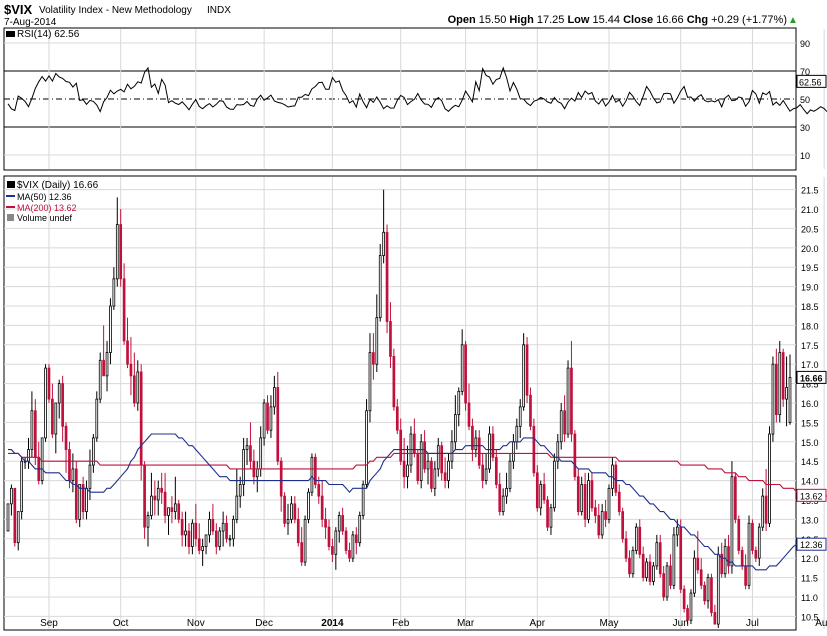  Describe the element at coordinates (401, 623) in the screenshot. I see `x-tick-label: Feb` at that location.